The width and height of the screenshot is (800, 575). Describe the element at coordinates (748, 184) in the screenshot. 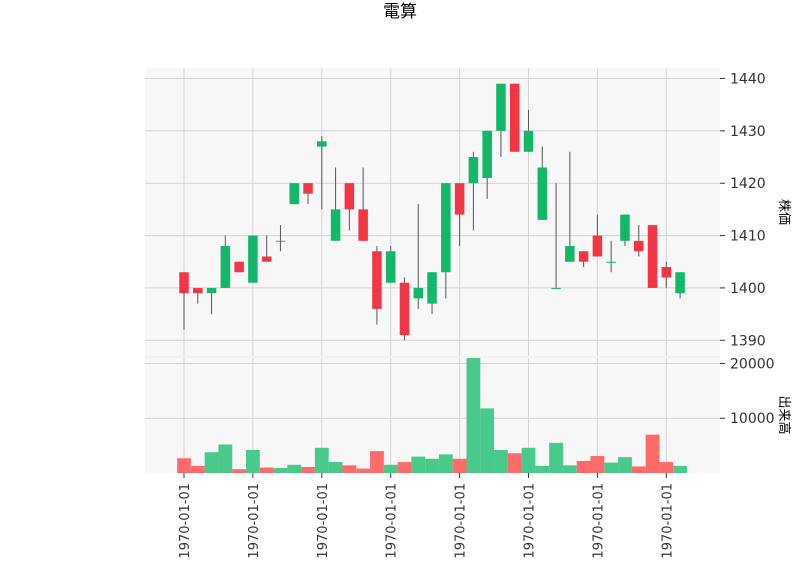

I see `price-tick-label: 1420` at that location.